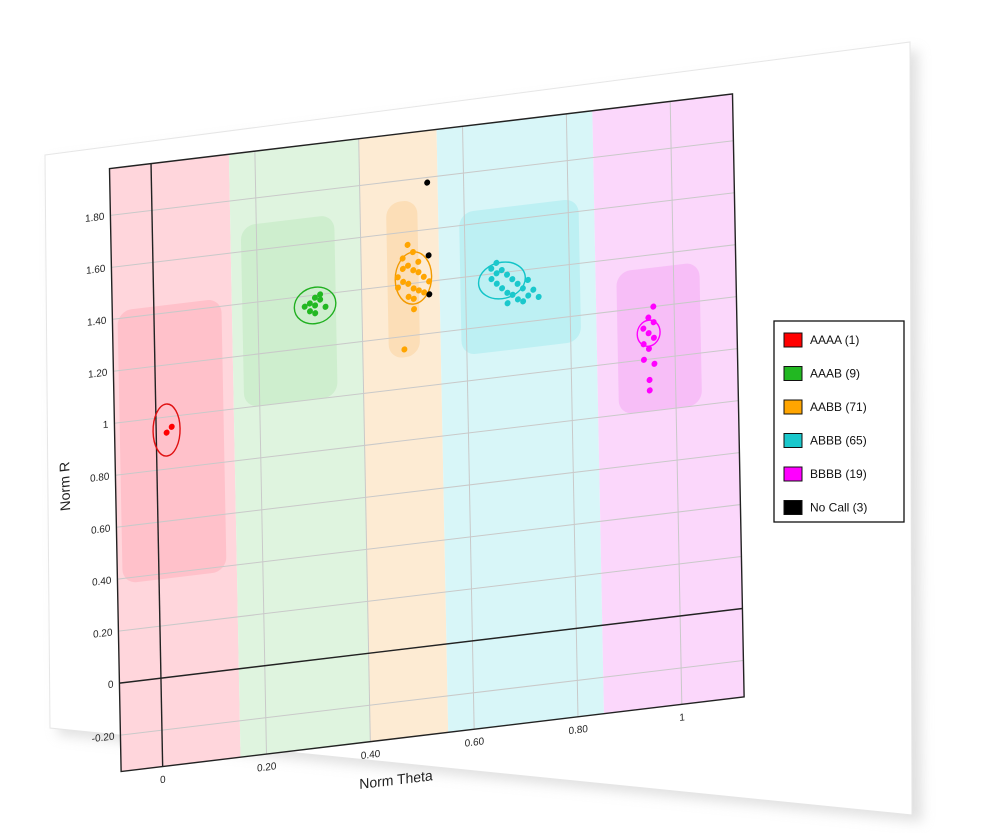 This screenshot has width=1000, height=838. Describe the element at coordinates (475, 742) in the screenshot. I see `x-tick-label-3: 0.60` at that location.